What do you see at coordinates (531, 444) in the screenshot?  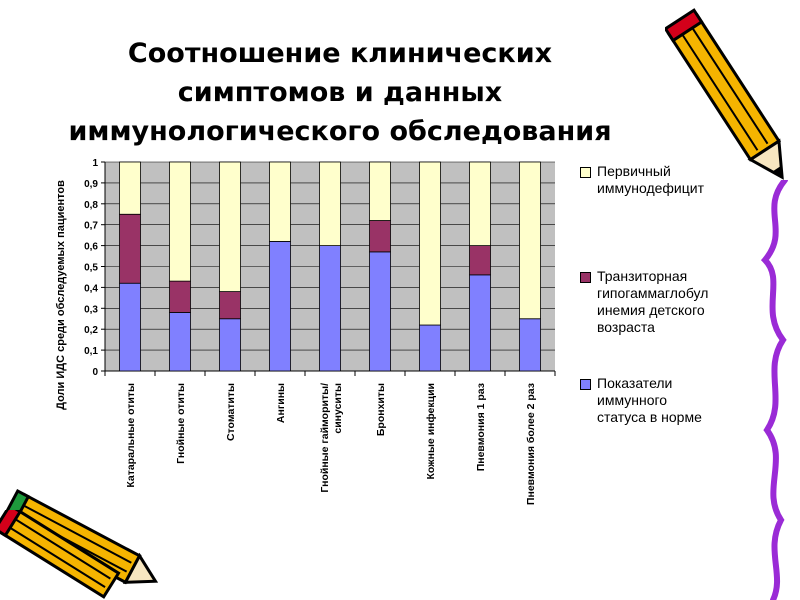 I see `x-category-label: Пневмония более 2 раз` at bounding box center [531, 444].